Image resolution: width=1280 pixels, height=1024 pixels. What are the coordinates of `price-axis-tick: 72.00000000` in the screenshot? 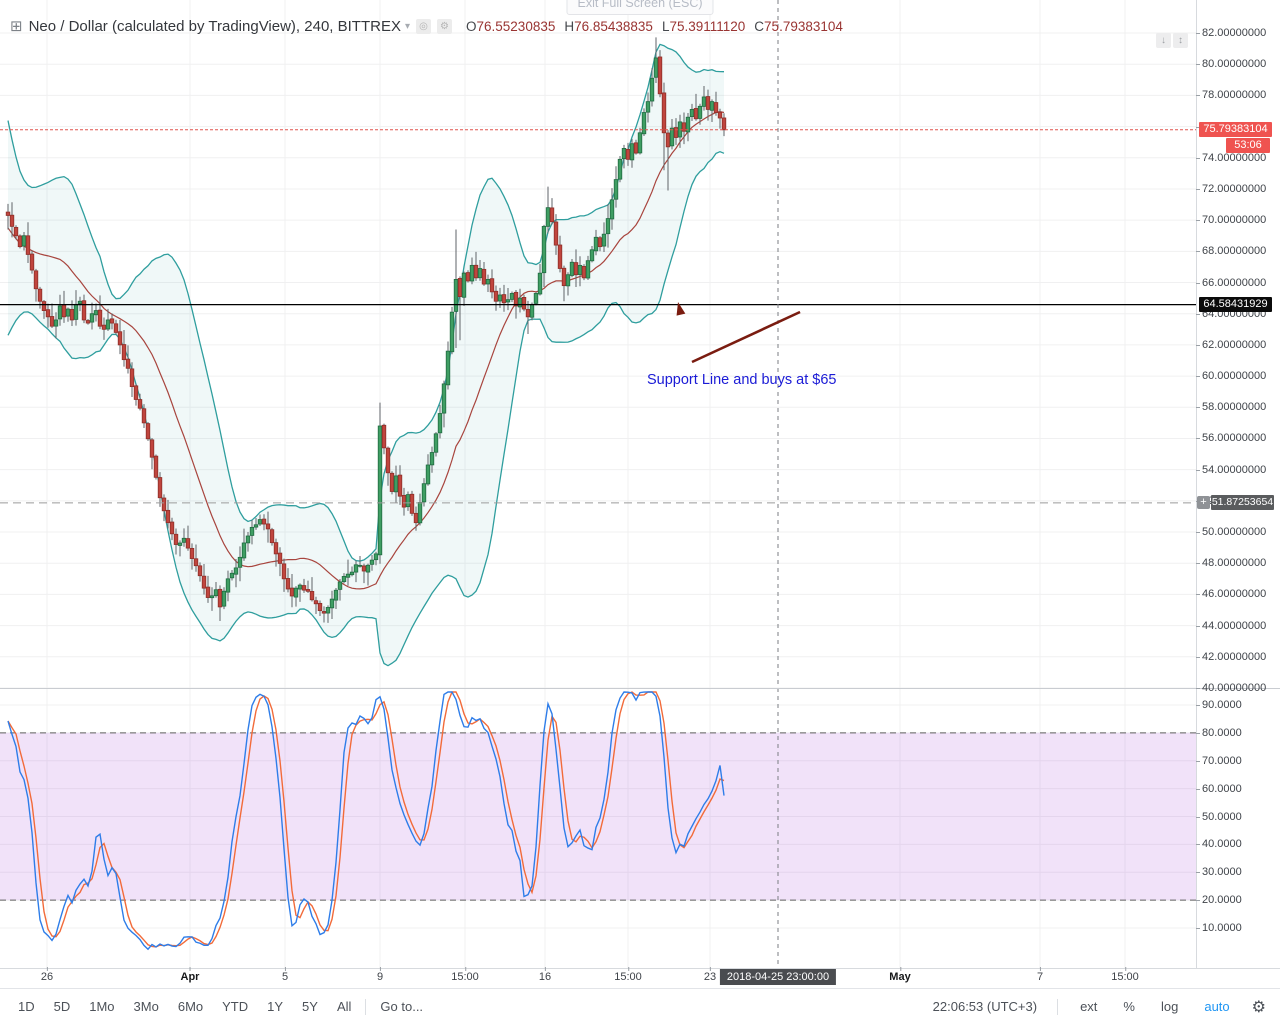 It's located at (1231, 189).